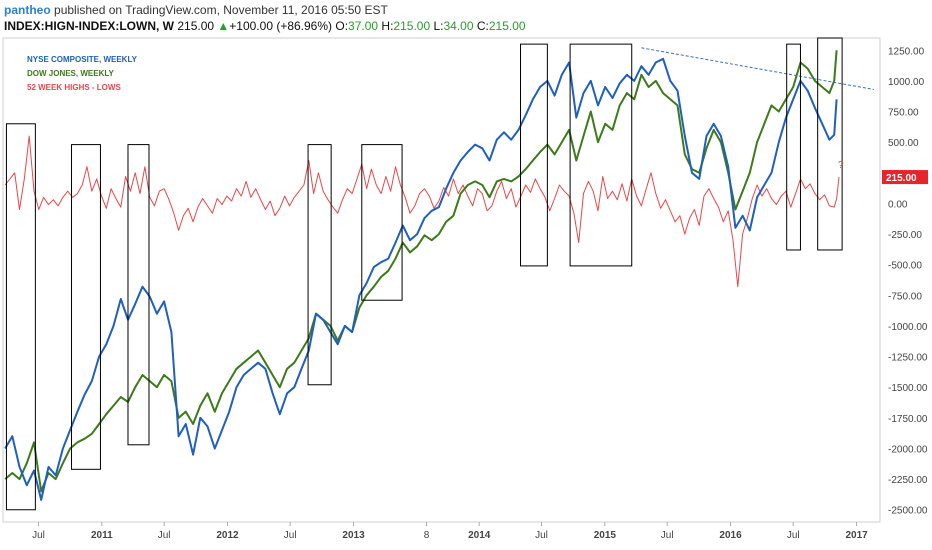  I want to click on legend-entry: NYSE COMPOSITE, WEEKLY, so click(82, 59).